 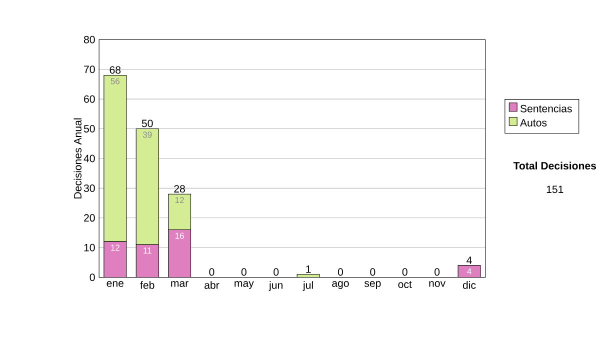 What do you see at coordinates (89, 40) in the screenshot?
I see `y-tick-label: 80` at bounding box center [89, 40].